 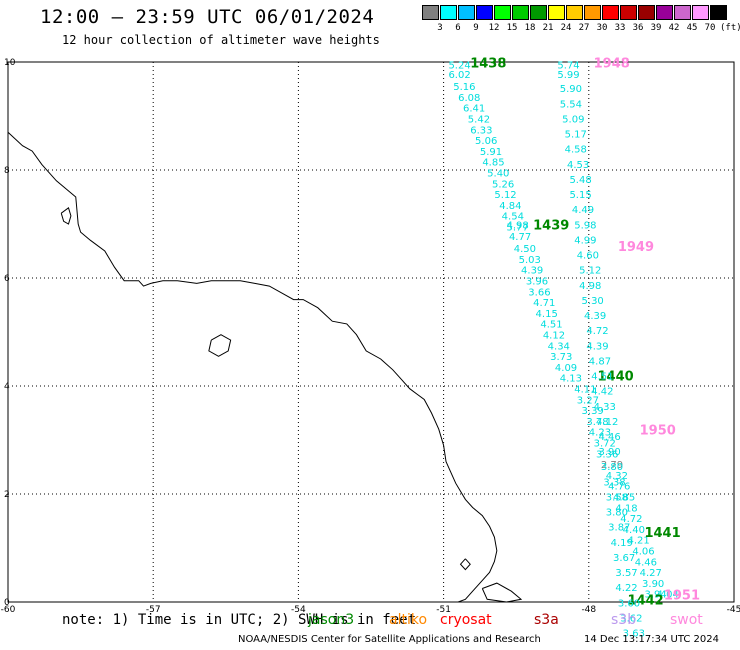 I want to click on wave-height-value: 5.16, so click(x=464, y=87).